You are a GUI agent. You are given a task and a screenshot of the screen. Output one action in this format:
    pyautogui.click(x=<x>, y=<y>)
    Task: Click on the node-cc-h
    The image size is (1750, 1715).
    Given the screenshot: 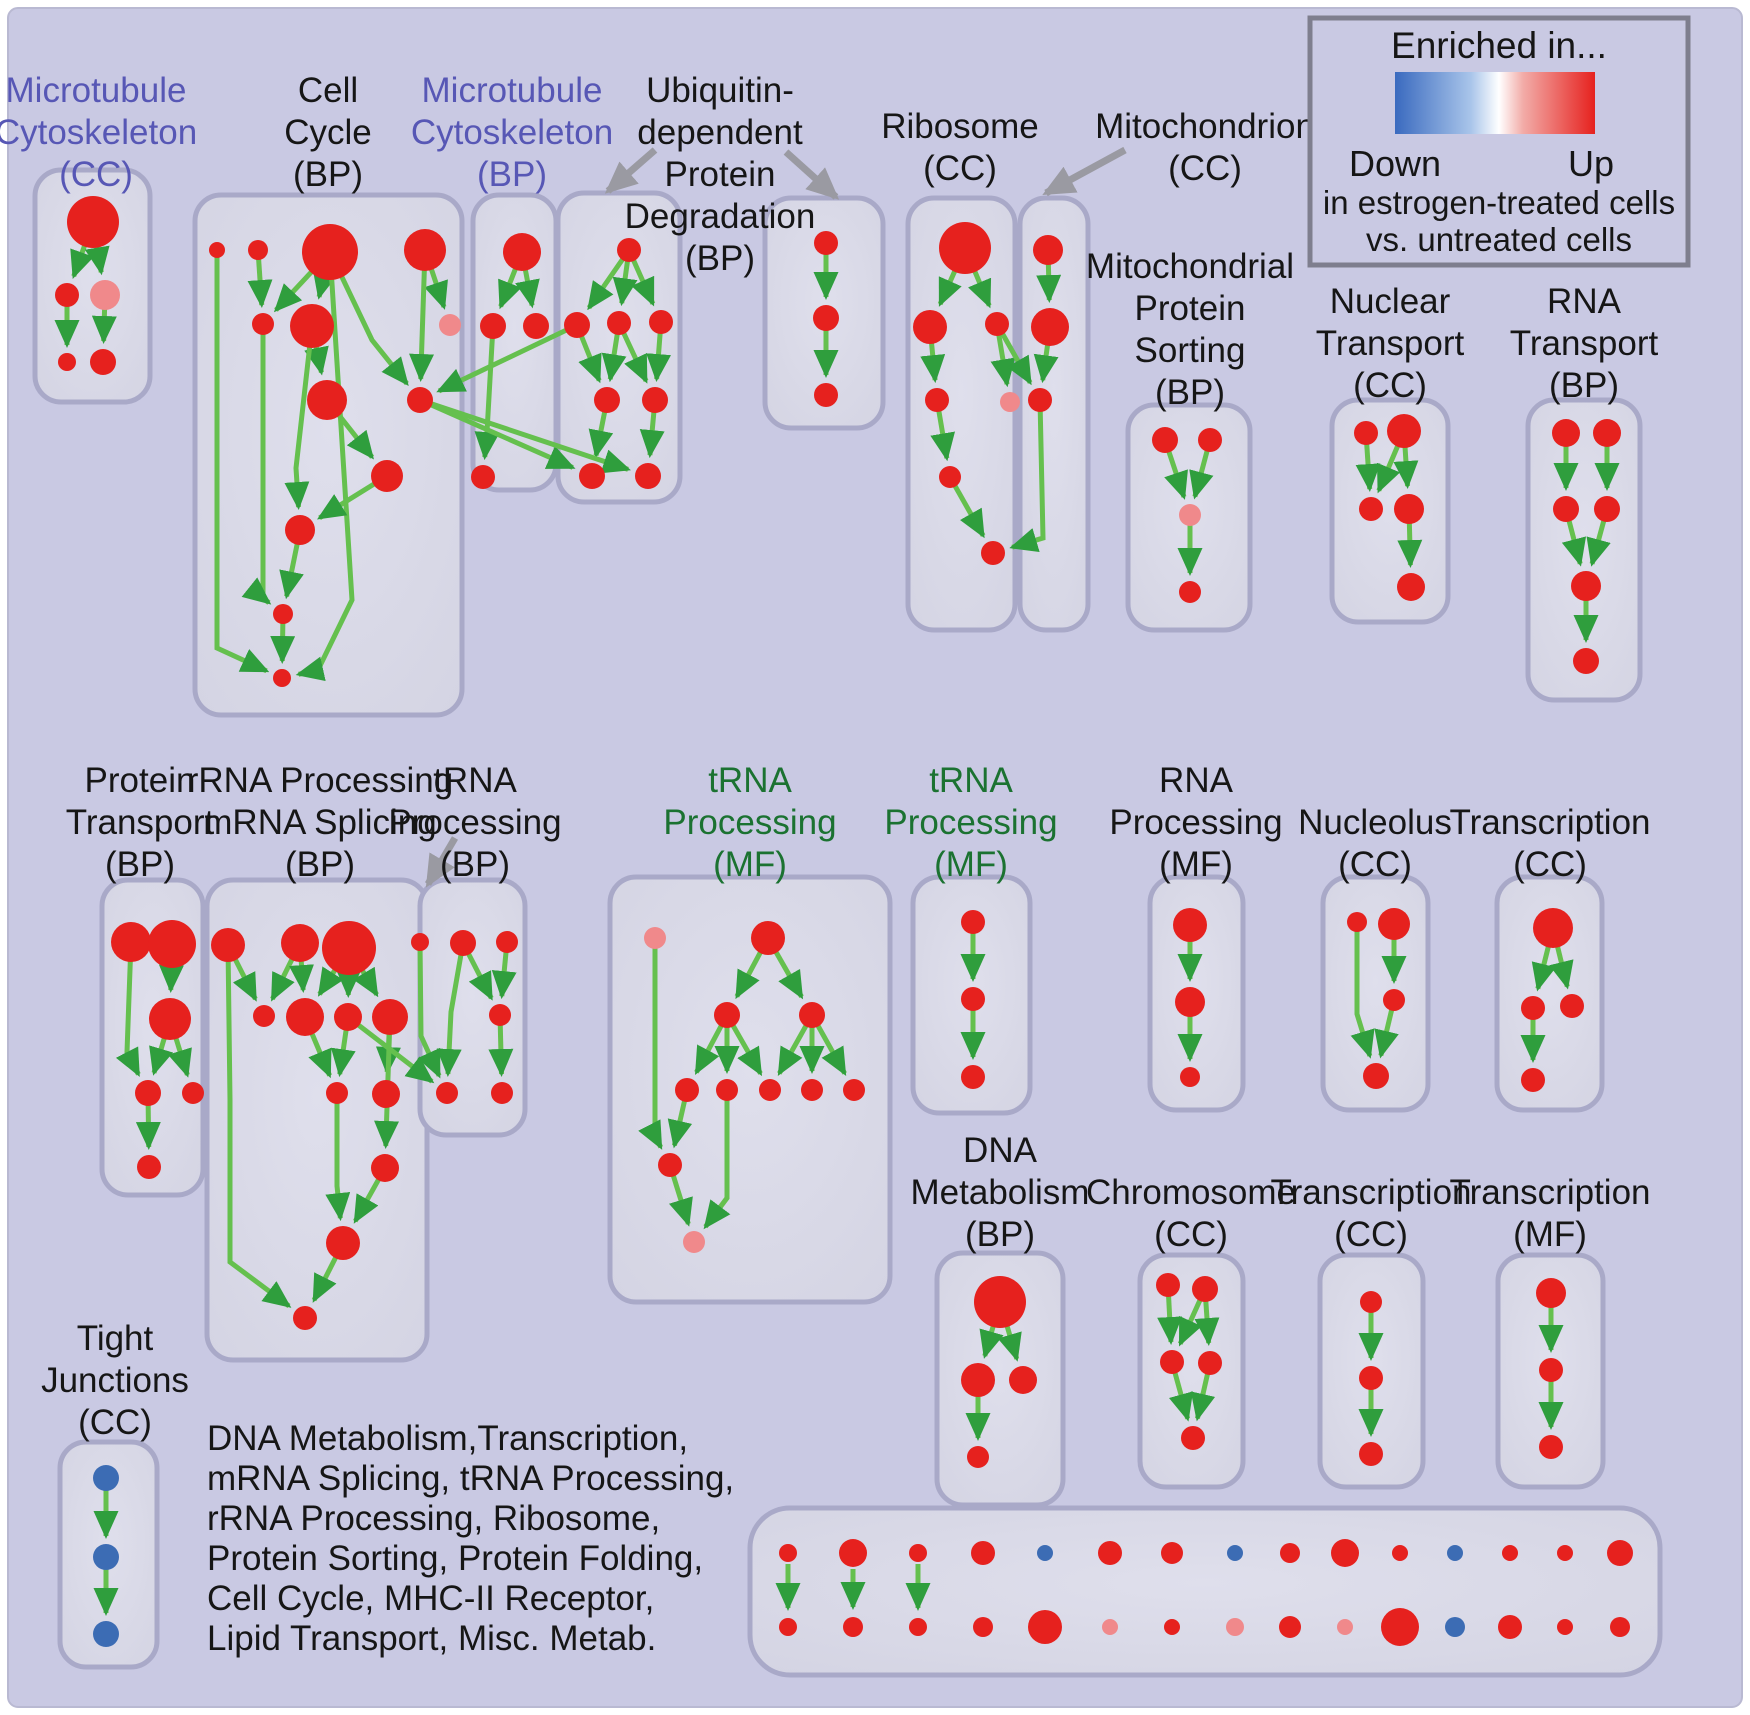 What is the action you would take?
    pyautogui.click(x=387, y=476)
    